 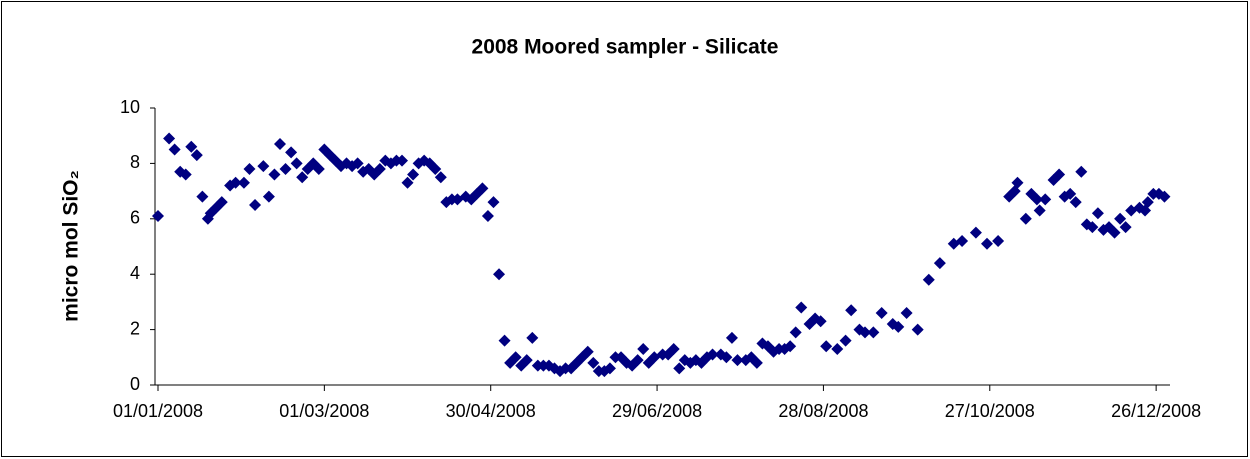 What do you see at coordinates (1156, 411) in the screenshot?
I see `x-tick-label: 26/12/2008` at bounding box center [1156, 411].